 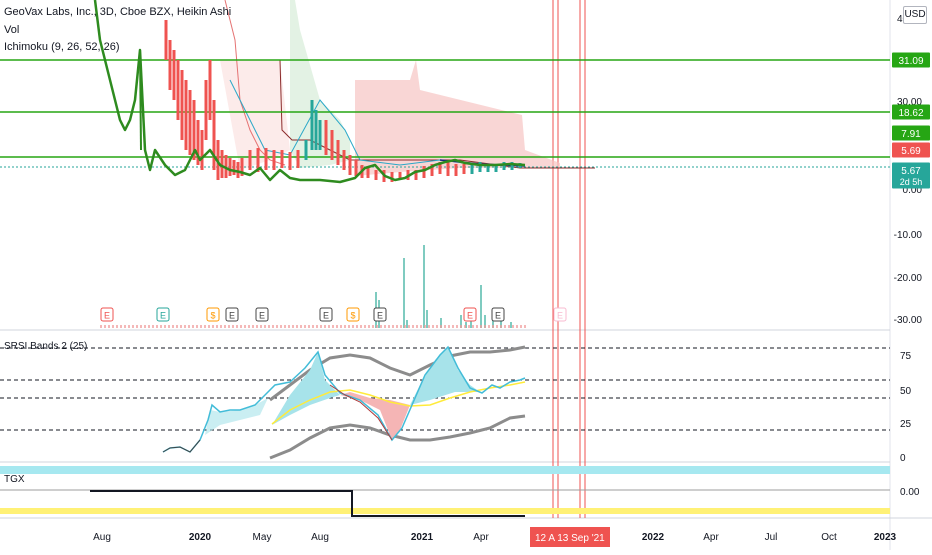 I want to click on time-axis-label: Apr, so click(x=481, y=537).